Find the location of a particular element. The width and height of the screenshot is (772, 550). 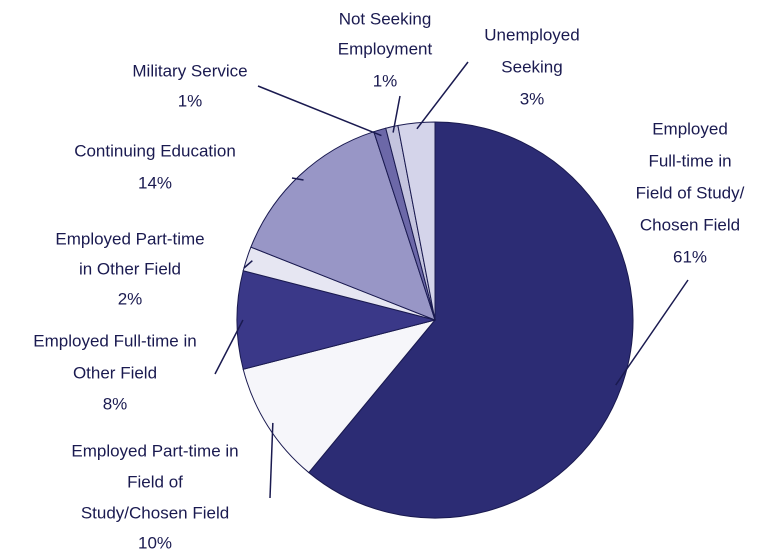

value-label: 14% is located at coordinates (155, 182).